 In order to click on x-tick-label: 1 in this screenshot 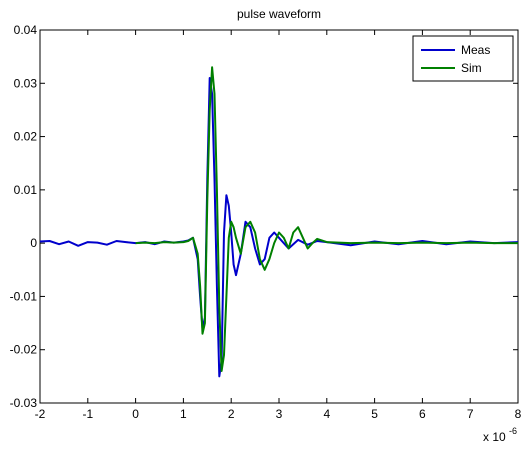, I will do `click(183, 414)`.